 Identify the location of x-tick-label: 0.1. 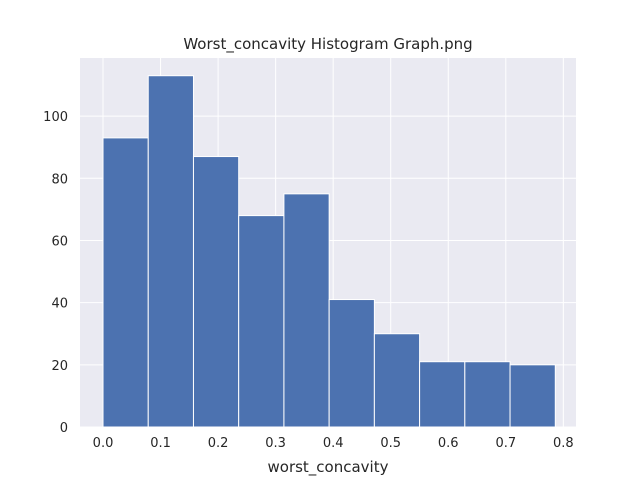
(160, 443).